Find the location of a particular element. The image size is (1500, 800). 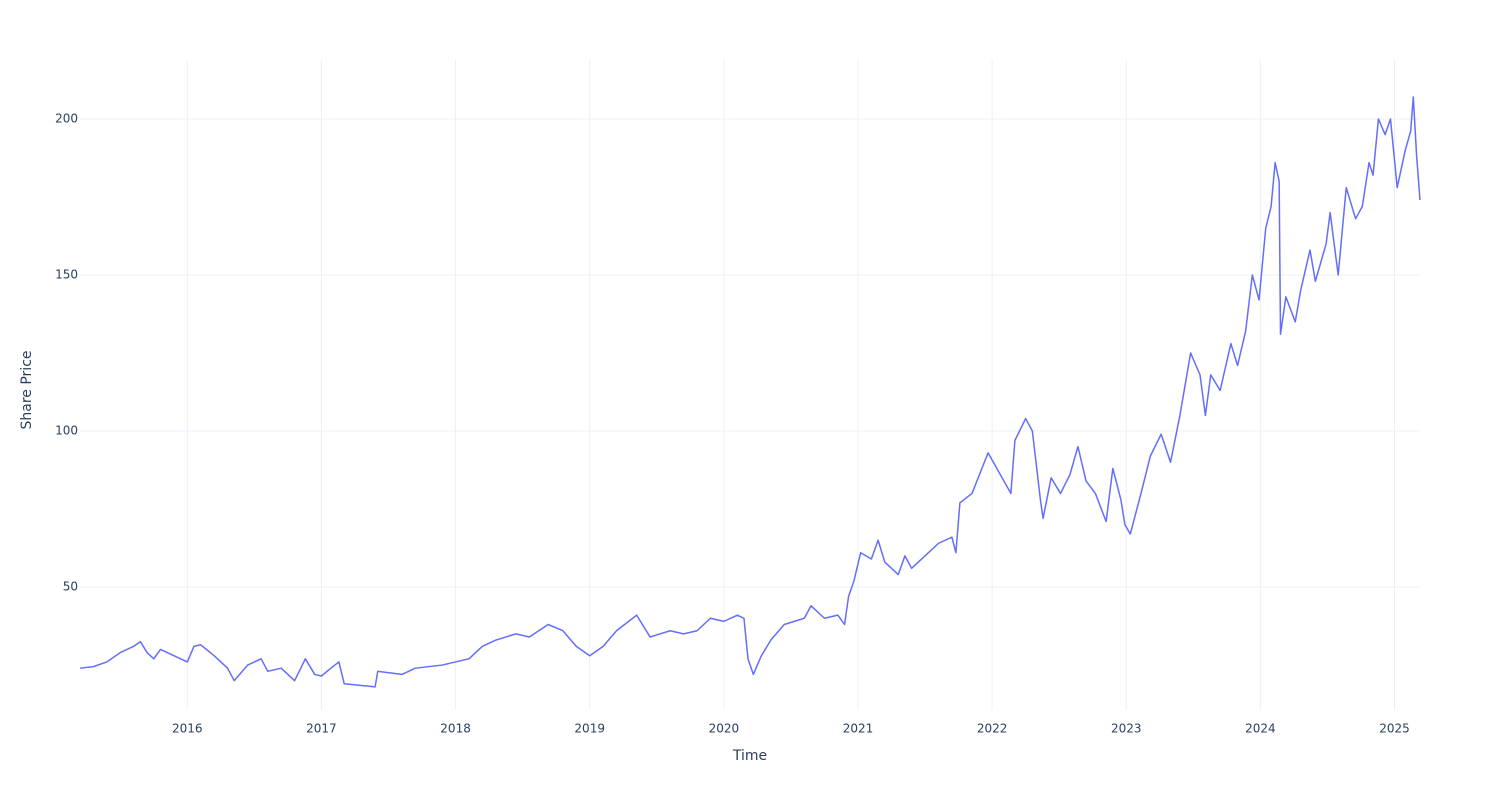

y-tick-label: 100 is located at coordinates (66, 431).